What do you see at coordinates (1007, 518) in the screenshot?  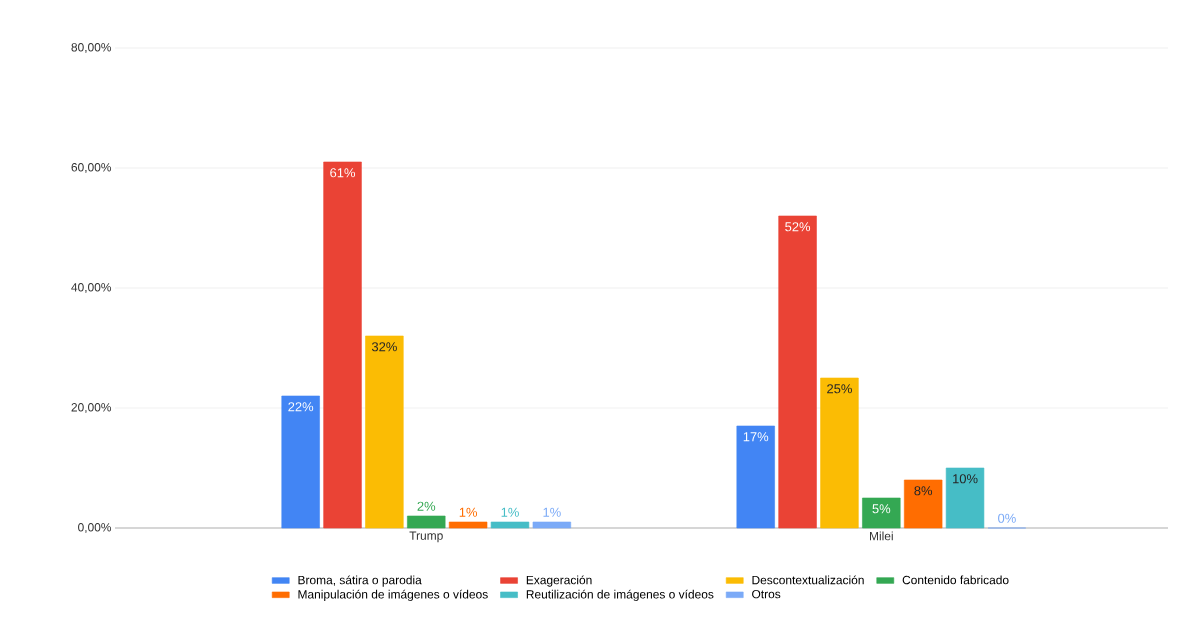 I see `data-label: 0%` at bounding box center [1007, 518].